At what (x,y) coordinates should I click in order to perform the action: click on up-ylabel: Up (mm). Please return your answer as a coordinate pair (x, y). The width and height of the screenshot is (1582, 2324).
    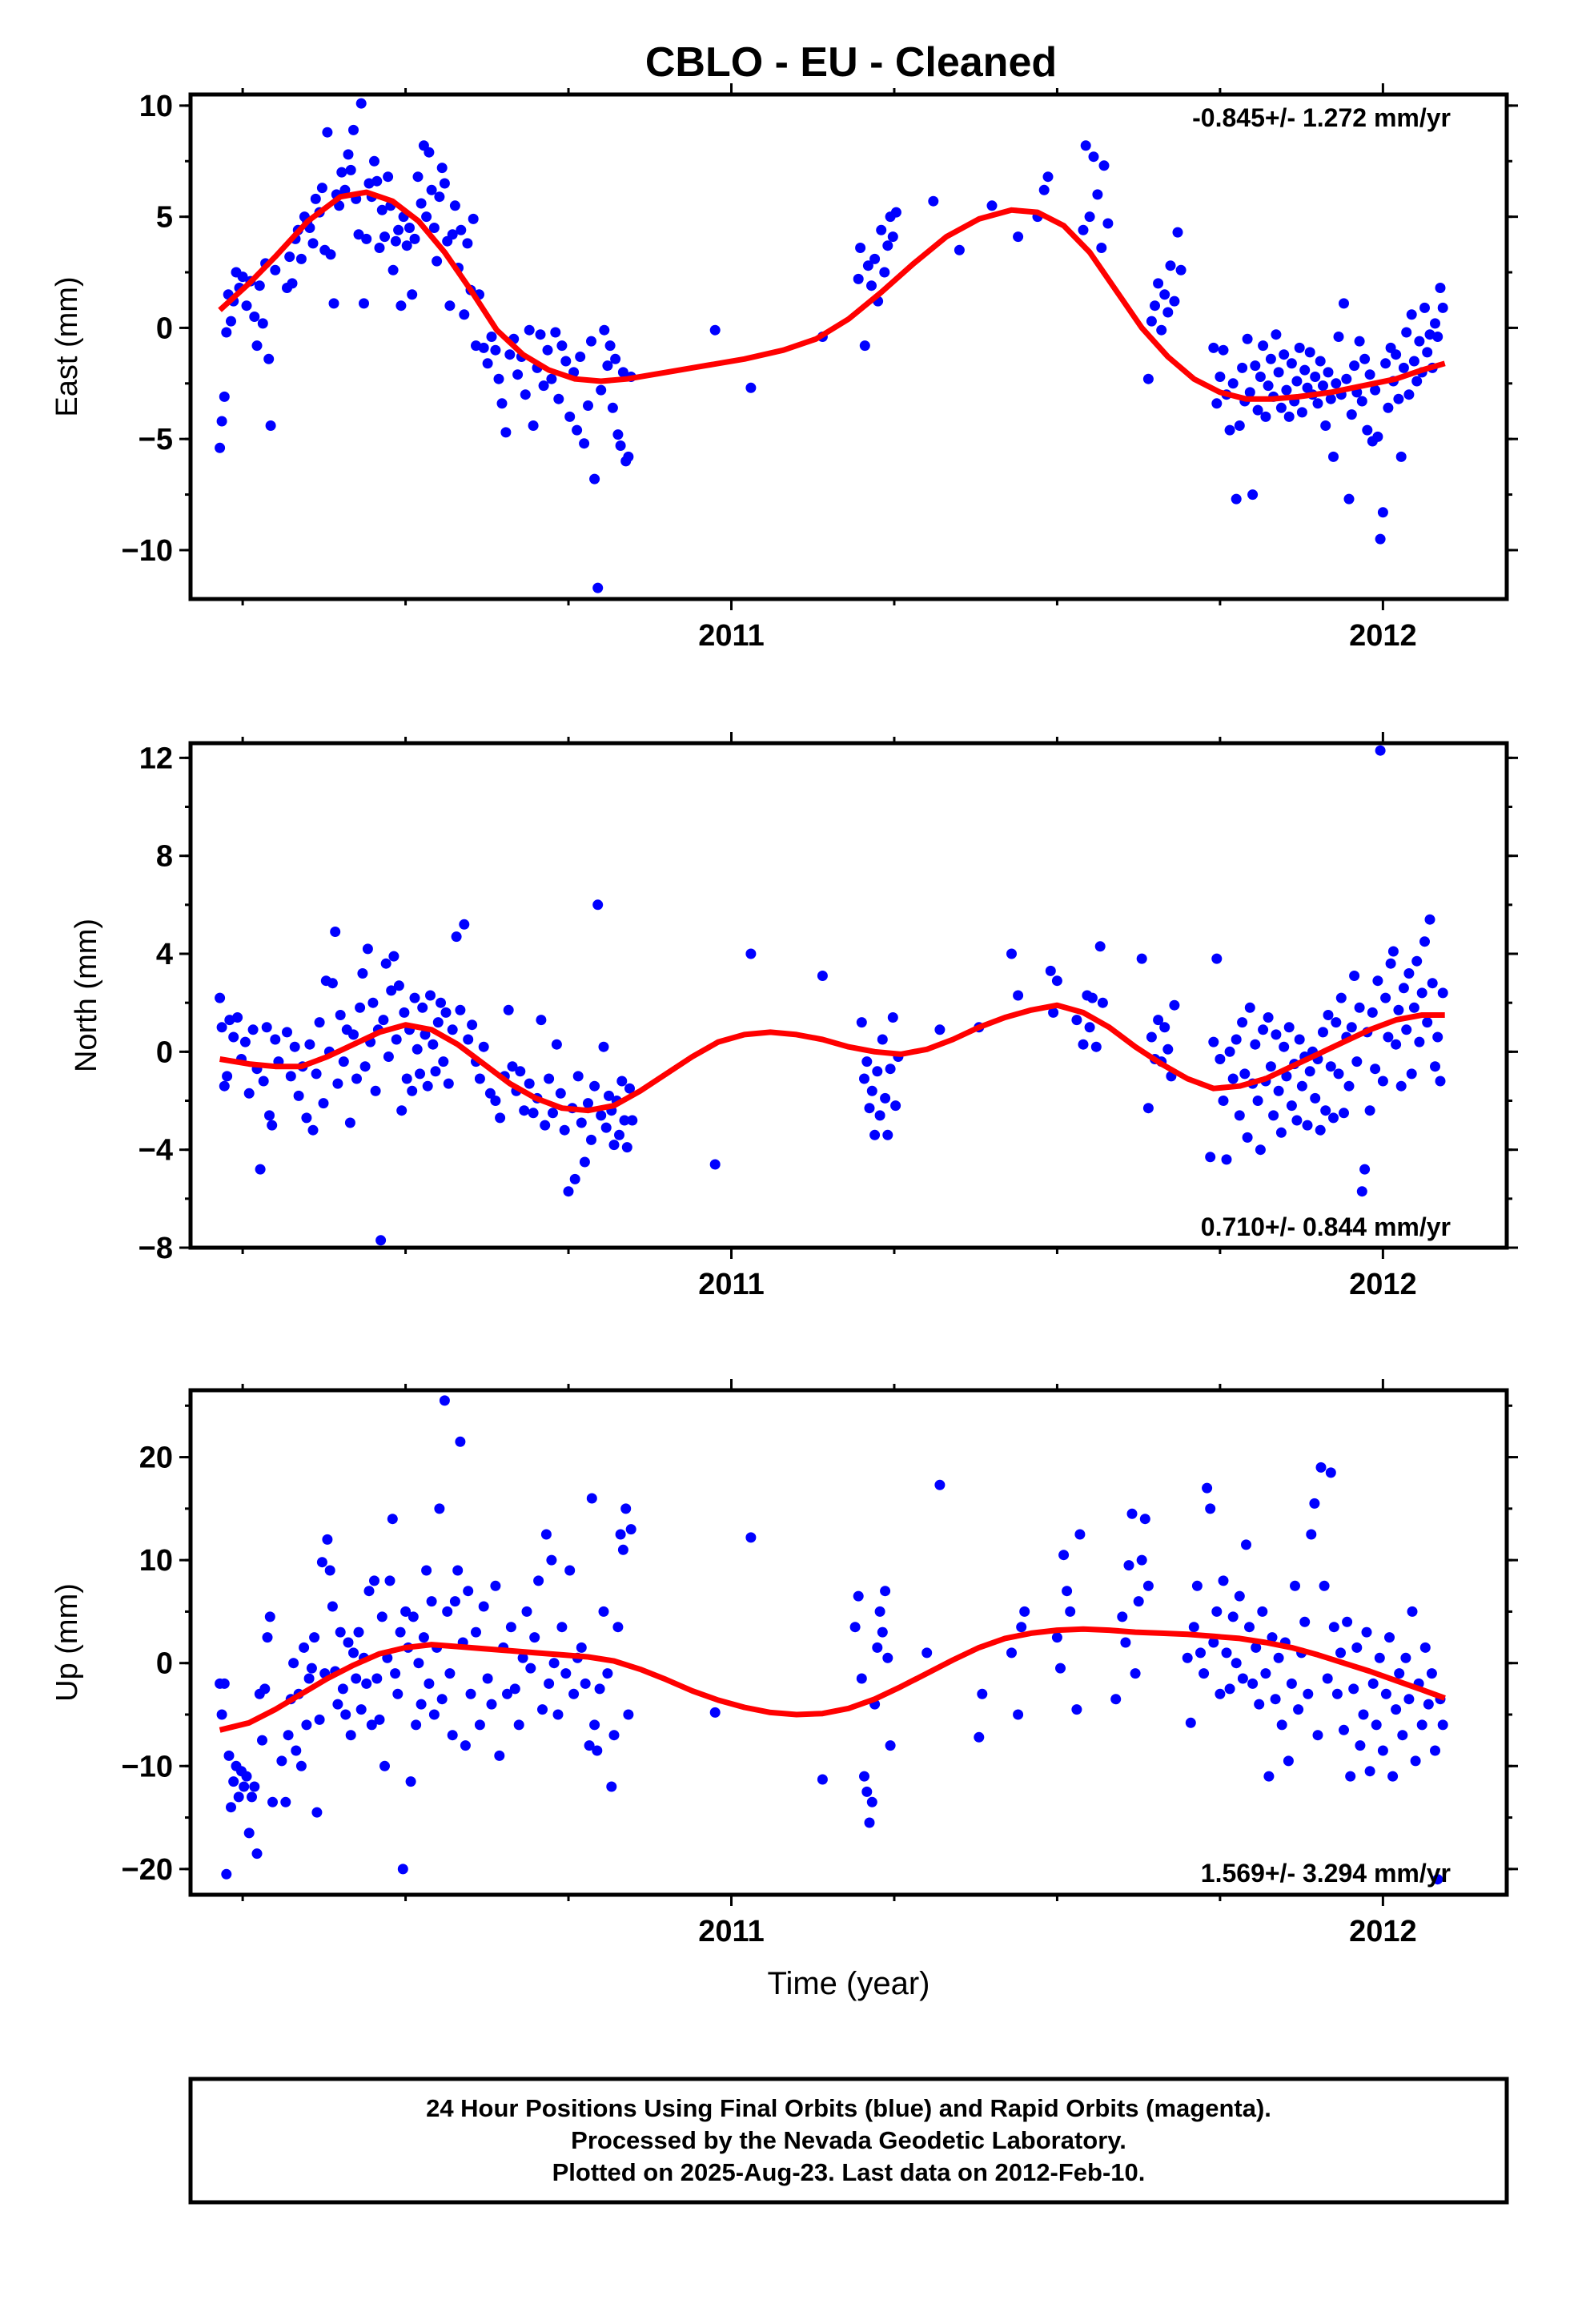
    Looking at the image, I should click on (67, 1642).